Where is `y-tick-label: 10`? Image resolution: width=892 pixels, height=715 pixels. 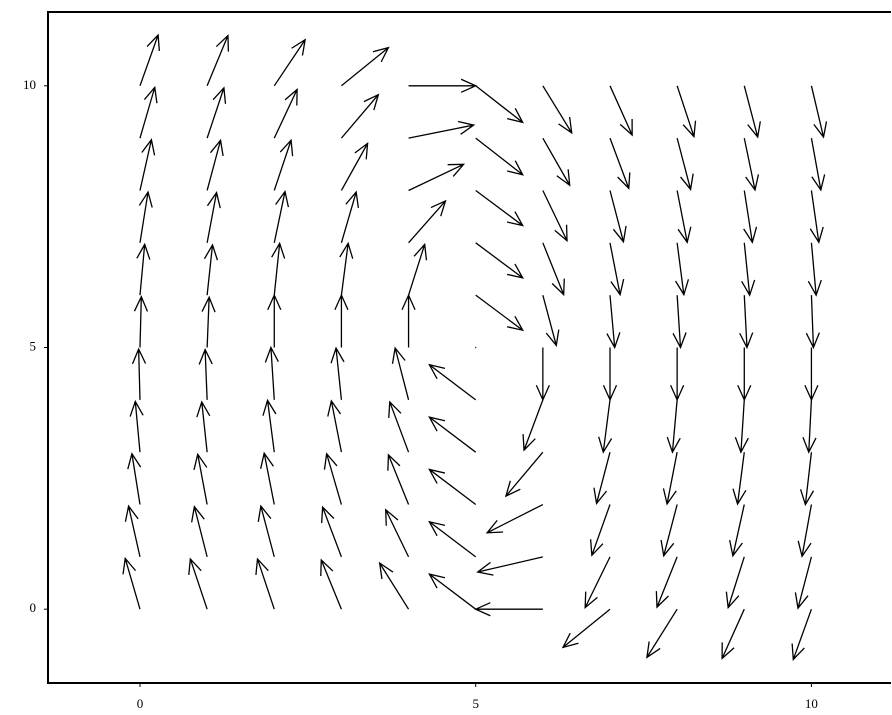
y-tick-label: 10 is located at coordinates (29, 84).